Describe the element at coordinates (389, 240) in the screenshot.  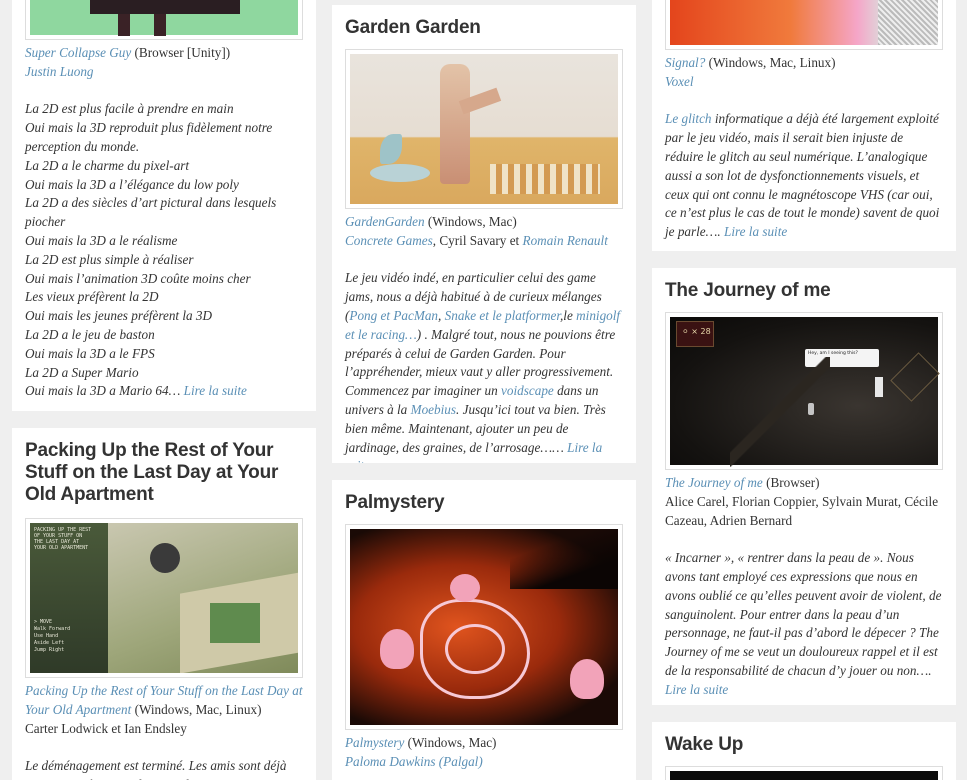
I see `studio-link: Concrete Games` at that location.